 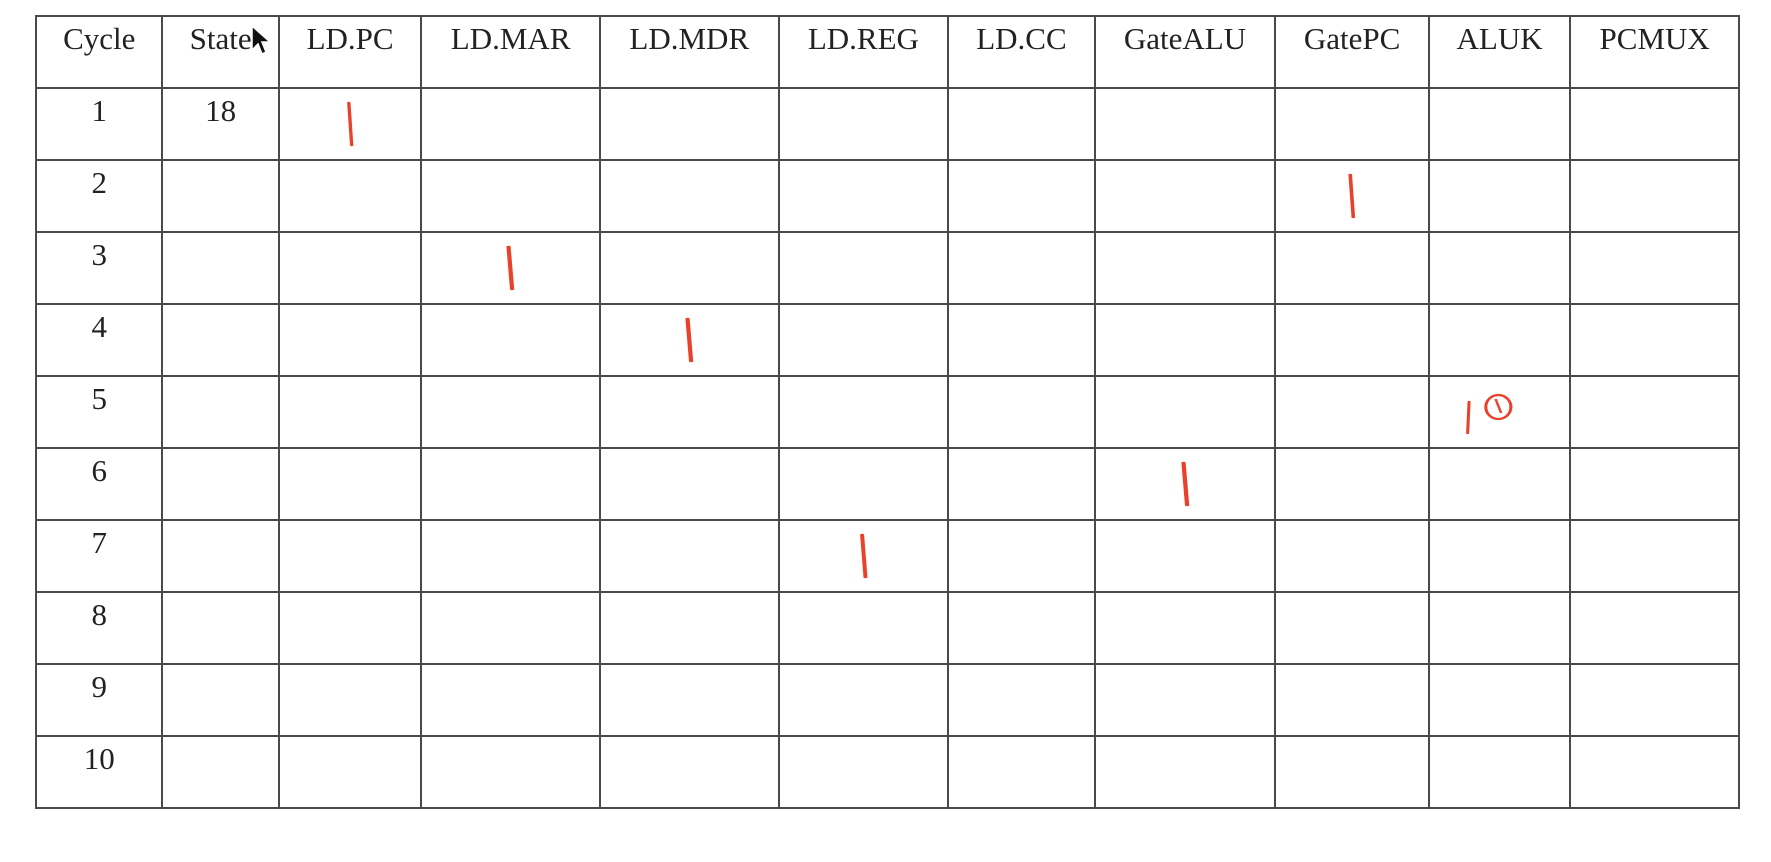 I want to click on table-cell: 18, so click(x=220, y=124).